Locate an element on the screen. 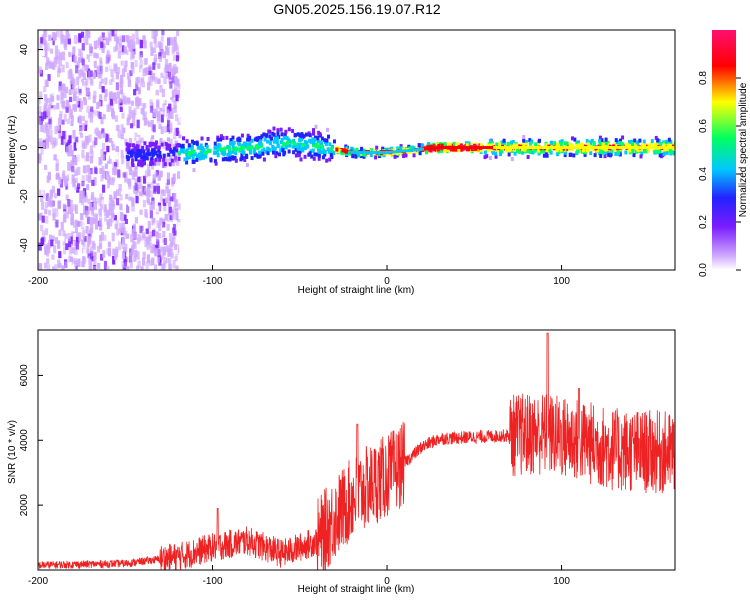 The image size is (750, 600). y-tick-label: -20 is located at coordinates (24, 196).